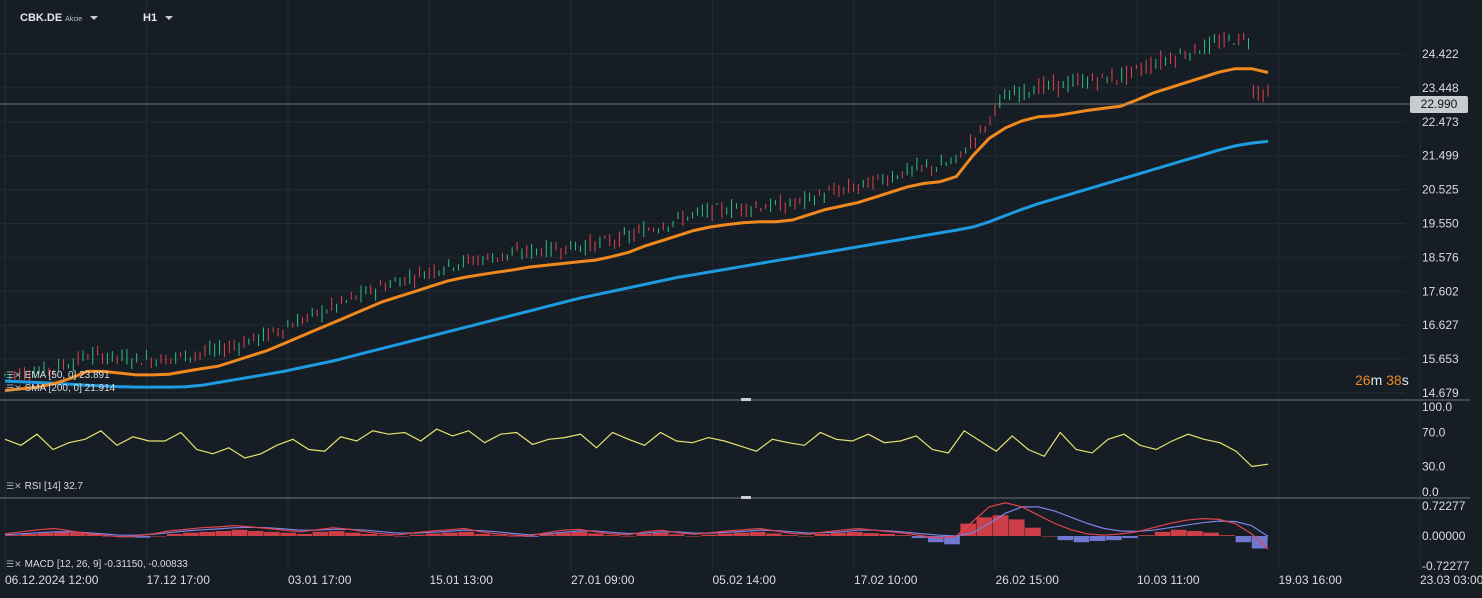  What do you see at coordinates (1437, 407) in the screenshot?
I see `rsi-tick-label: 100.0` at bounding box center [1437, 407].